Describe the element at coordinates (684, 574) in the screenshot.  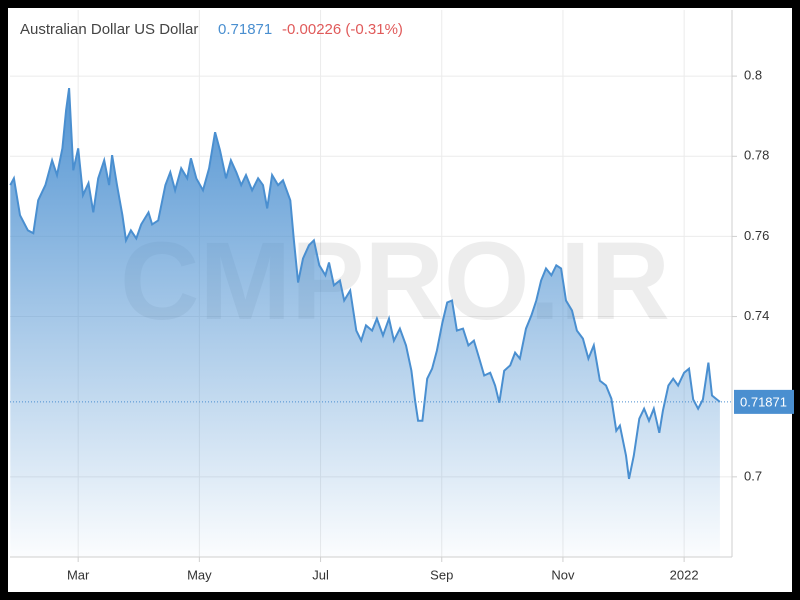
I see `x-tick-label: 2022` at that location.